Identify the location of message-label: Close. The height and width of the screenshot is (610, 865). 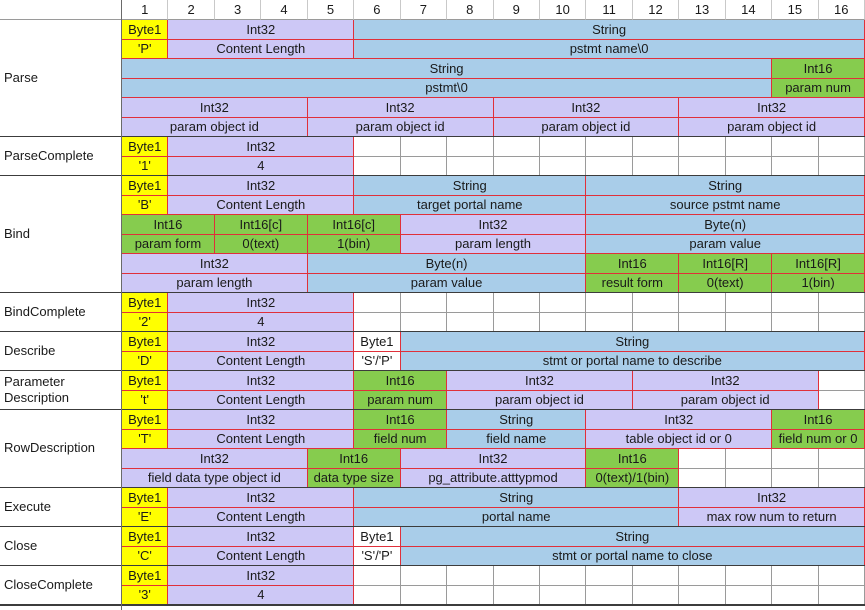
(61, 546).